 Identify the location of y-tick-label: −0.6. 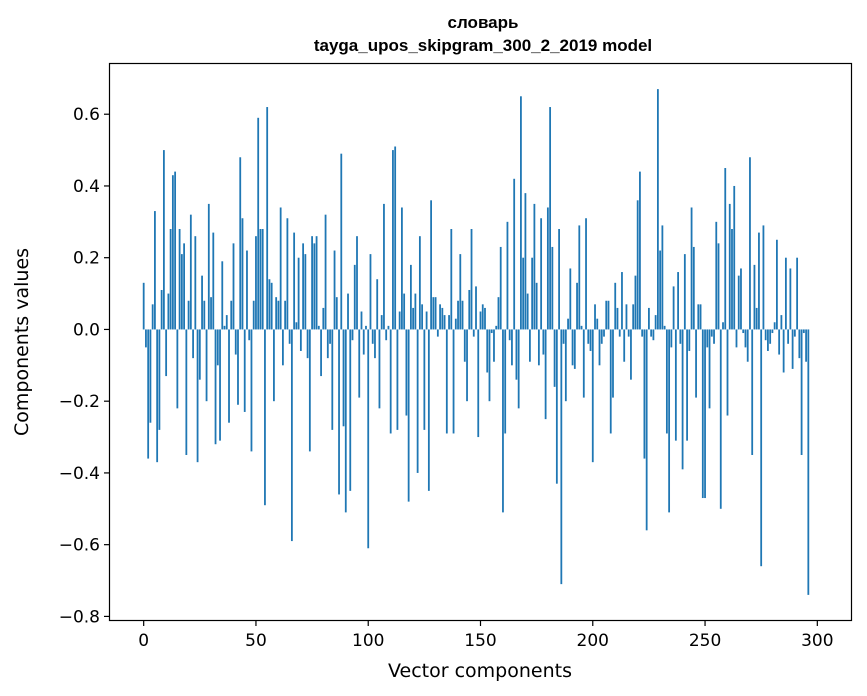
(79, 546).